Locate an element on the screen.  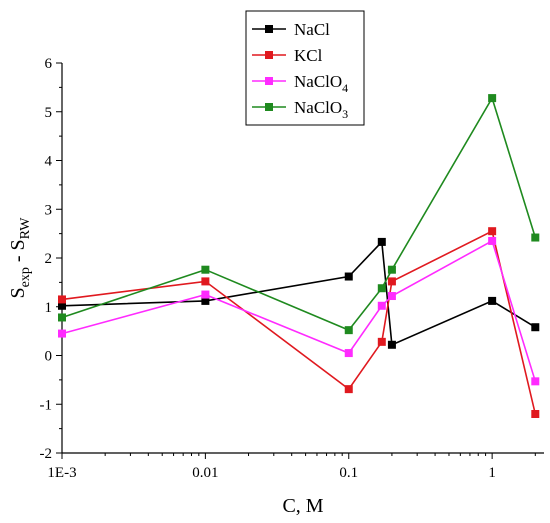
legend-item: NaClO3 is located at coordinates (300, 109).